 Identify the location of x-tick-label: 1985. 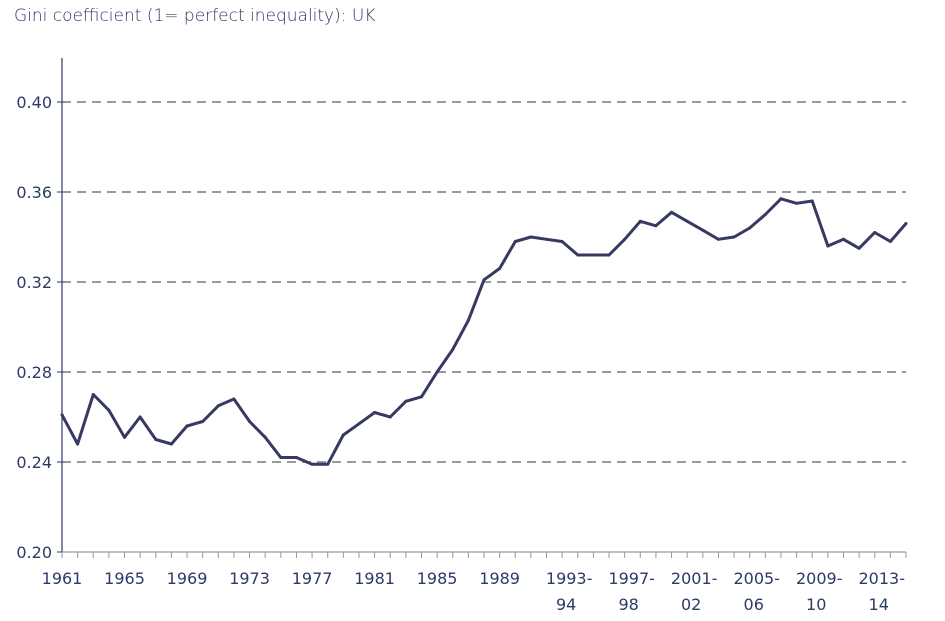
(437, 578).